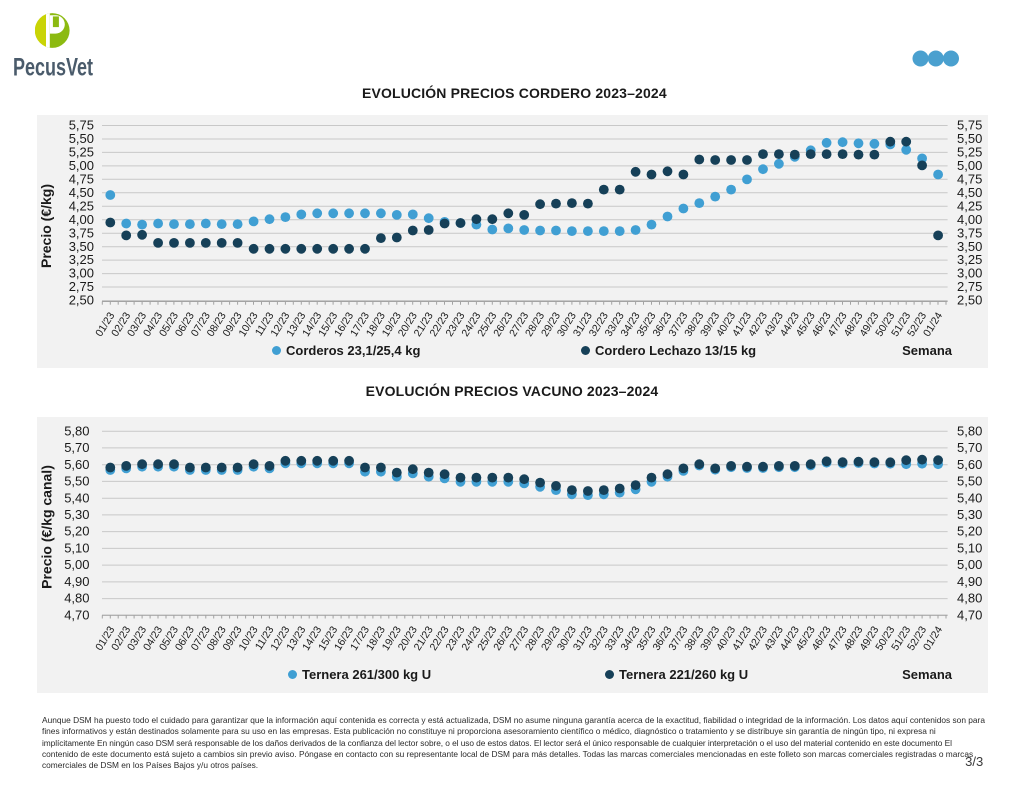 This screenshot has height=791, width=1024. Describe the element at coordinates (46, 527) in the screenshot. I see `svg-text: Precio (€/kg canal)` at that location.